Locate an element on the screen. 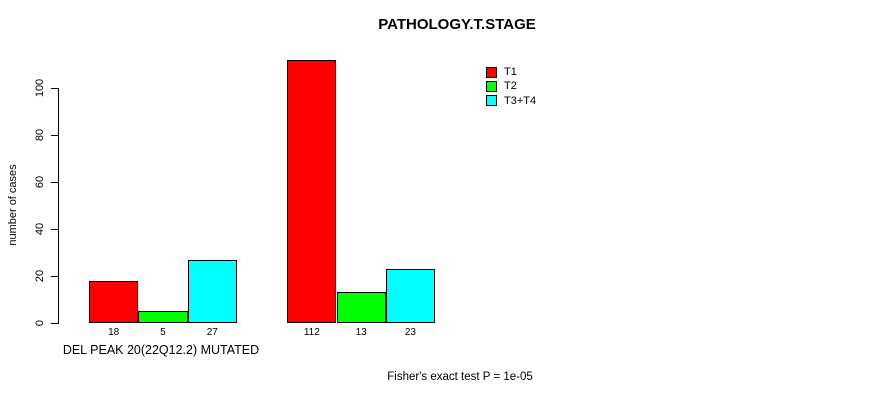  bar-value-label: 23 is located at coordinates (410, 332).